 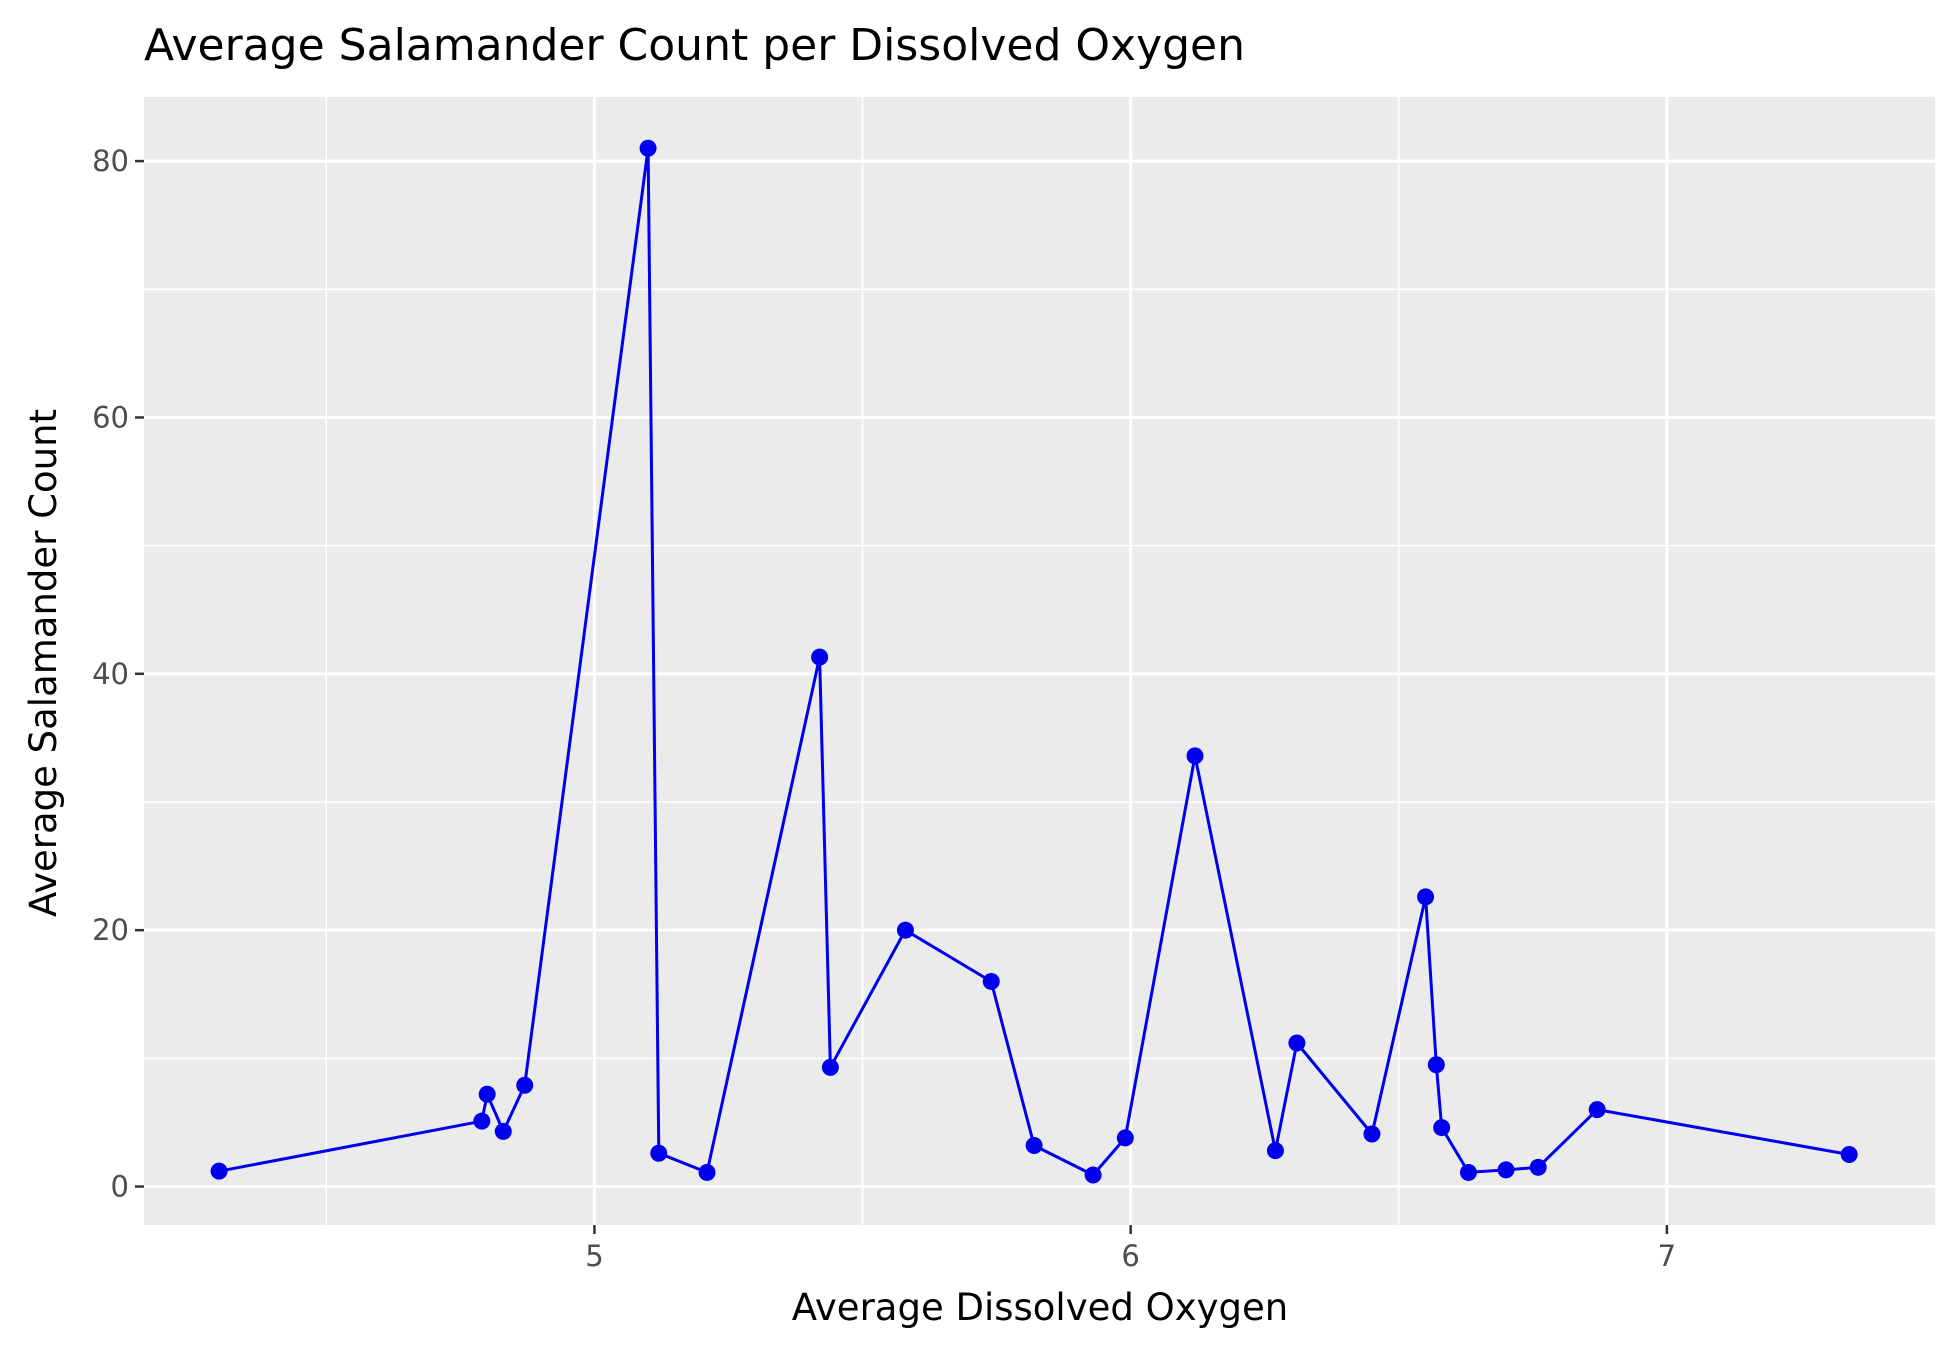 I want to click on y-tick-label: 80, so click(x=110, y=161).